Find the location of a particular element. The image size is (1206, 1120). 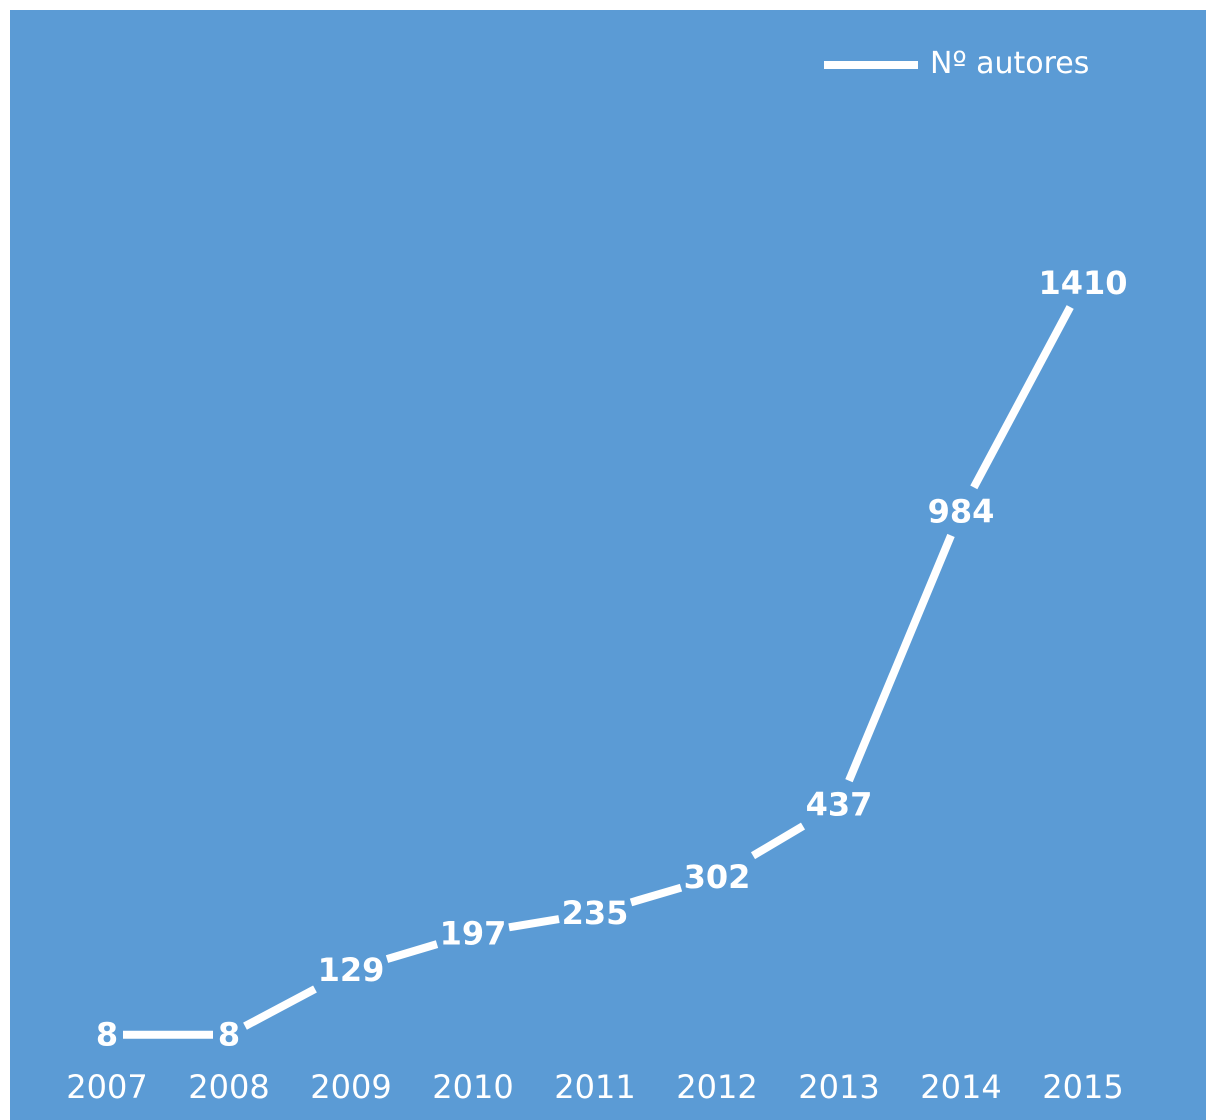

data-label: 129 is located at coordinates (351, 970).